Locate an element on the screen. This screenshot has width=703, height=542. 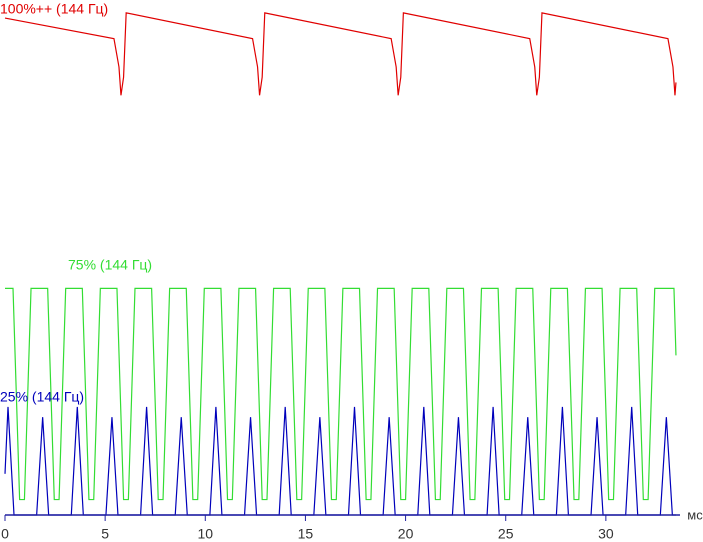
x-tick-label: 25 is located at coordinates (506, 534).